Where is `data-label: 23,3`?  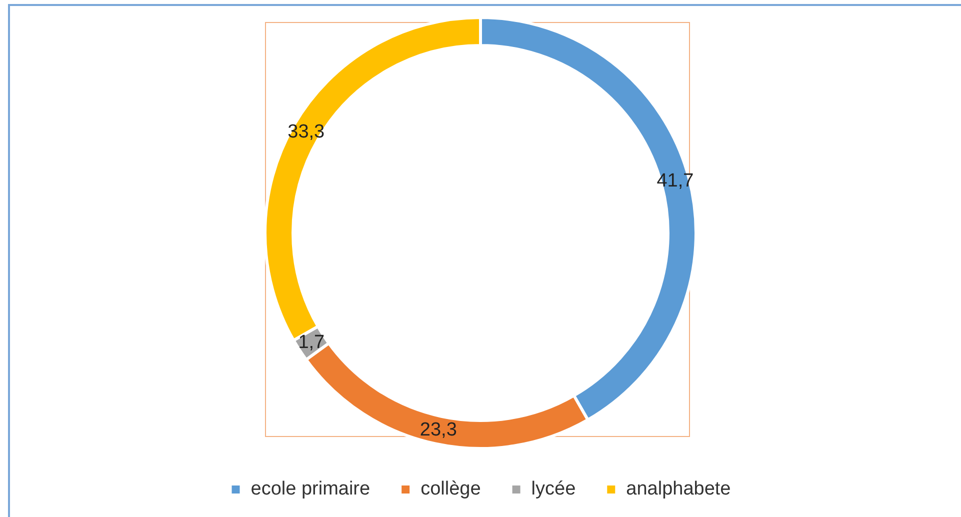
data-label: 23,3 is located at coordinates (438, 429).